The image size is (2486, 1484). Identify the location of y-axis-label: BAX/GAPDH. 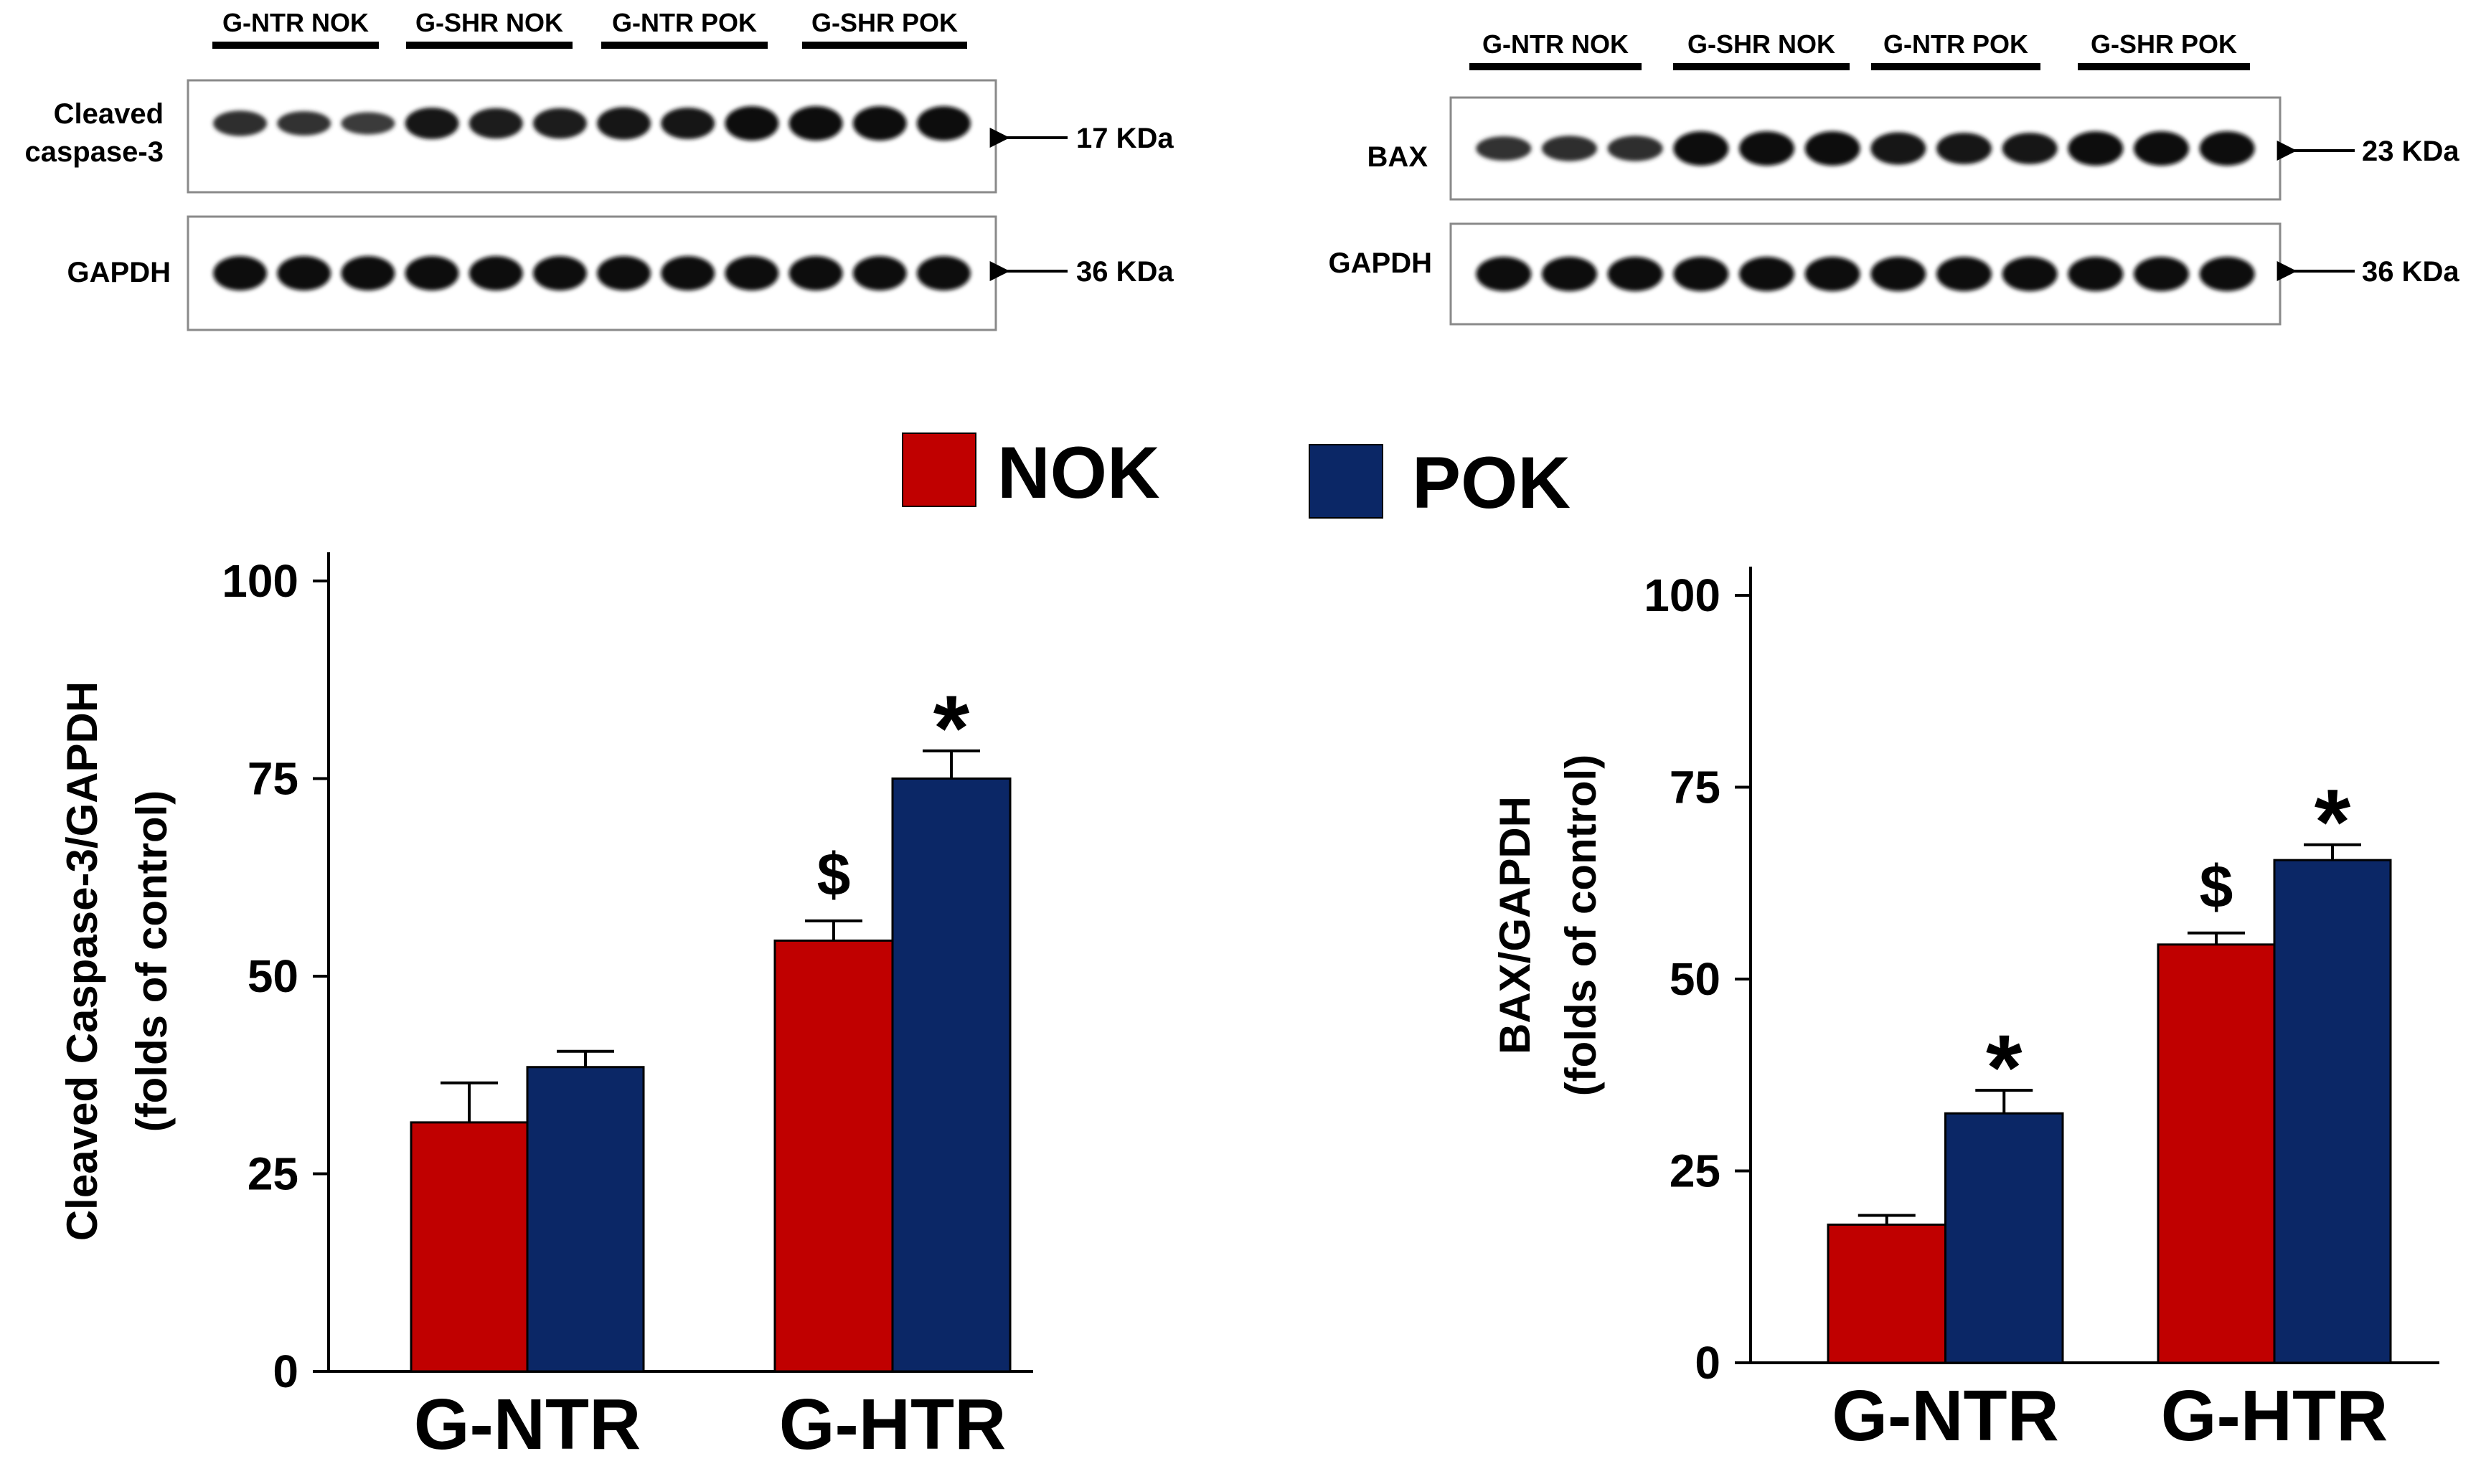
(1515, 925).